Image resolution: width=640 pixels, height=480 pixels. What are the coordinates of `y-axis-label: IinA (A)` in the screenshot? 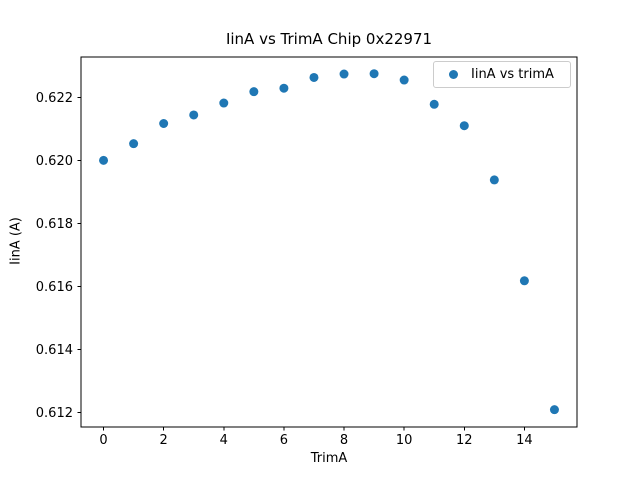 It's located at (16, 241).